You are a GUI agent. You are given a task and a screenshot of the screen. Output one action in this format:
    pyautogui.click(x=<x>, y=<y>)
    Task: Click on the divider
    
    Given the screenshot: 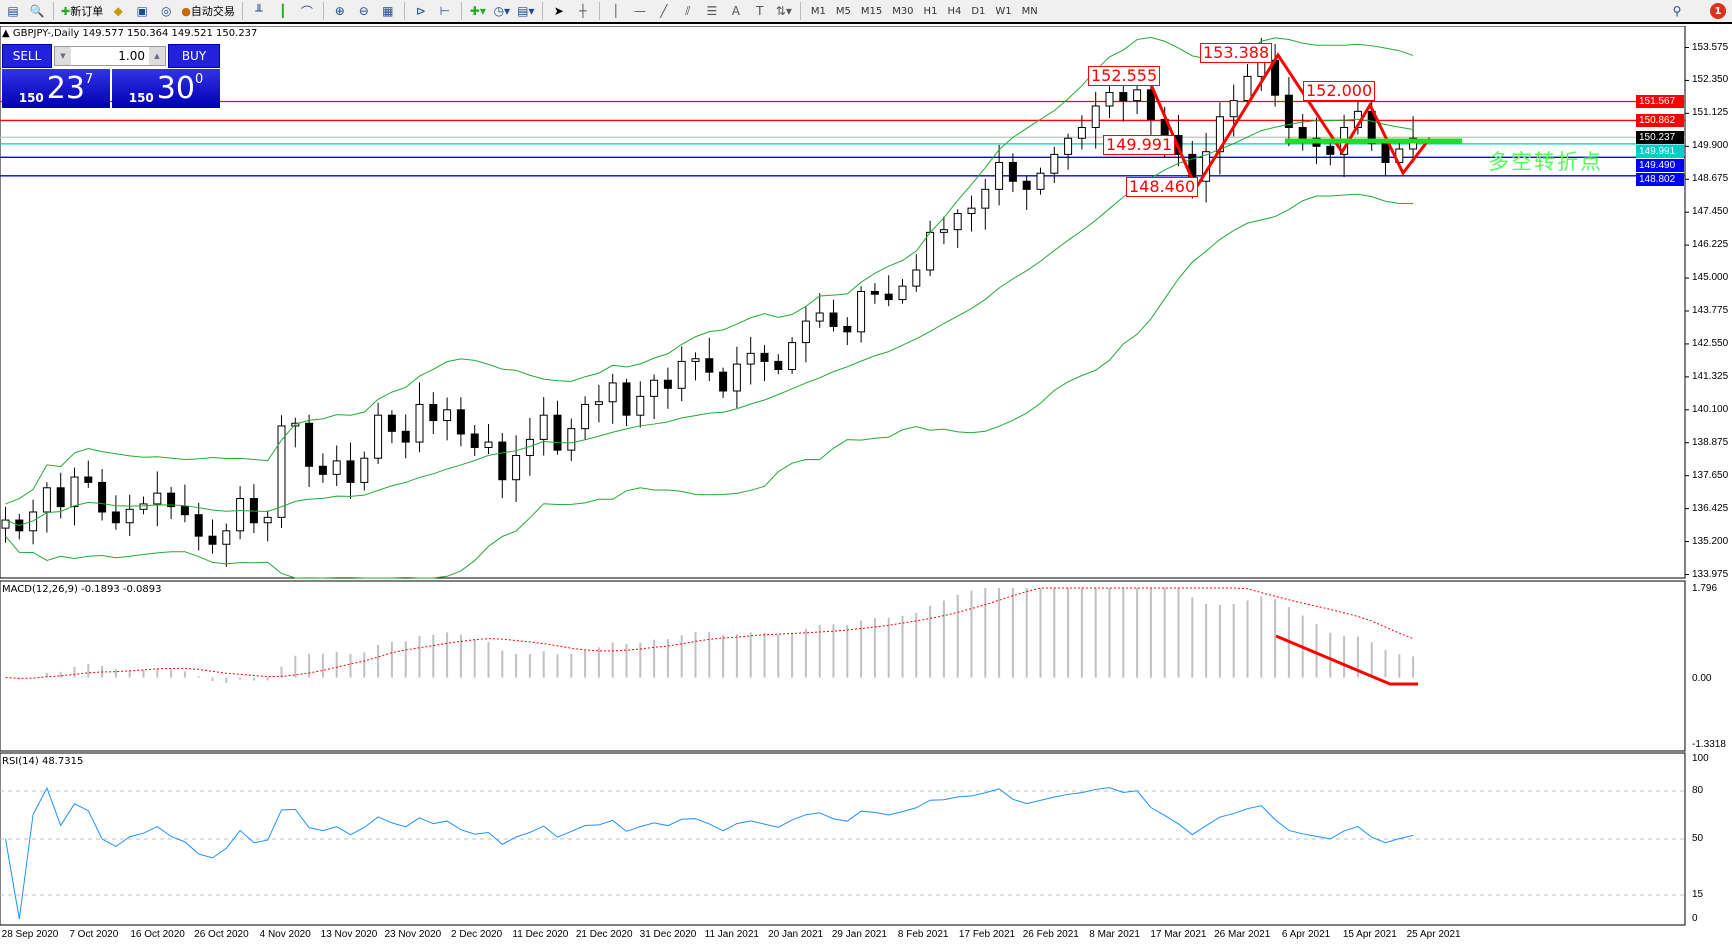 What is the action you would take?
    pyautogui.click(x=542, y=11)
    